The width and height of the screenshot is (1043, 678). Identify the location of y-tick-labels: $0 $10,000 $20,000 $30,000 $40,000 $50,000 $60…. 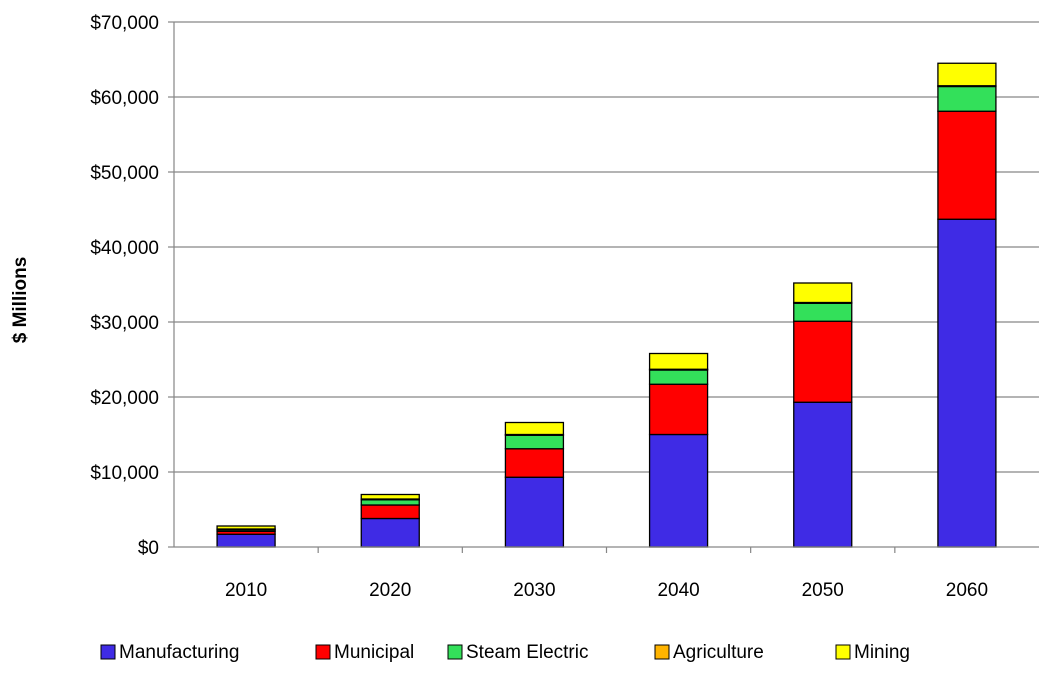
(124, 286).